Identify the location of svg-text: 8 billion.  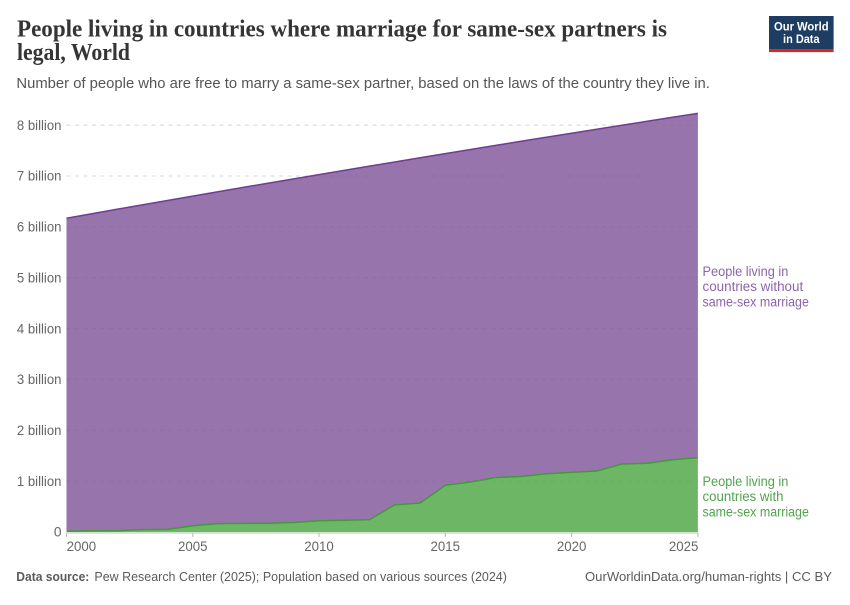
(39, 125).